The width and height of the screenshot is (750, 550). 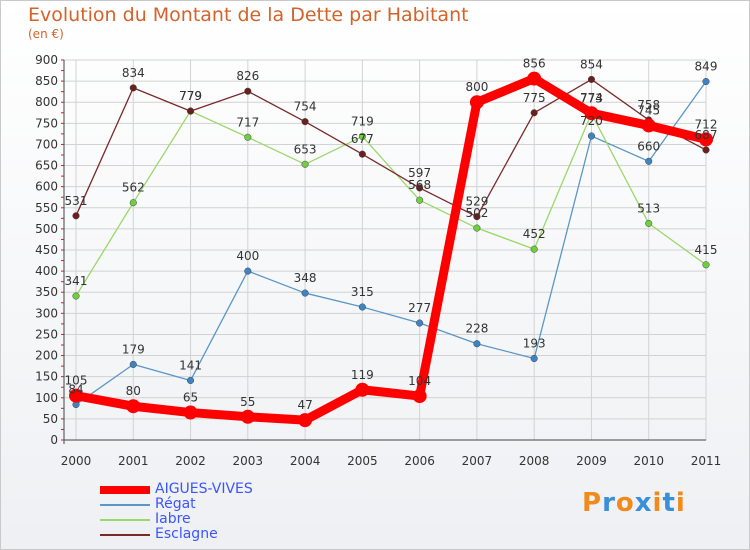 I want to click on y-tick-label: 600, so click(x=46, y=187).